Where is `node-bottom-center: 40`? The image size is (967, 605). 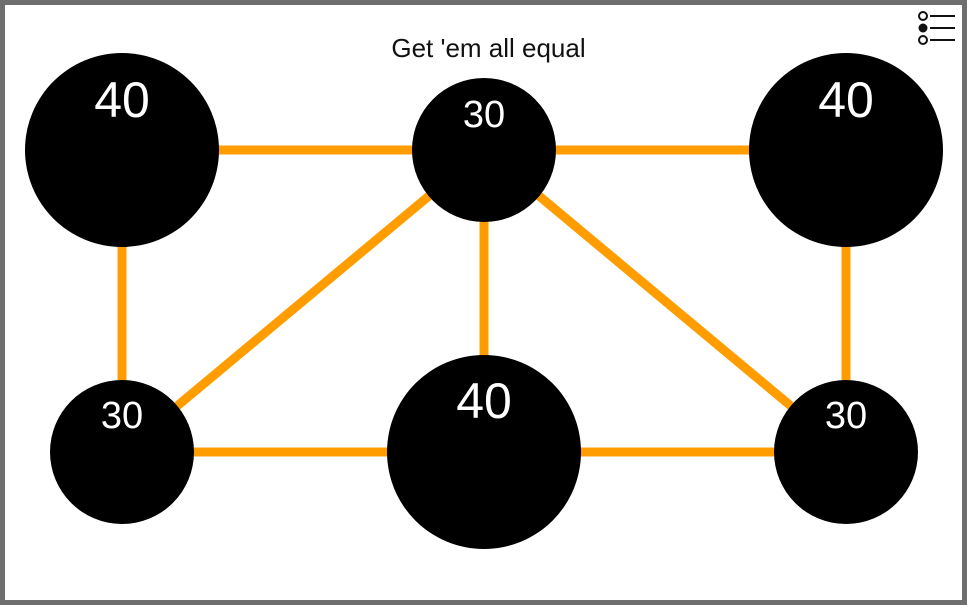 node-bottom-center: 40 is located at coordinates (484, 452).